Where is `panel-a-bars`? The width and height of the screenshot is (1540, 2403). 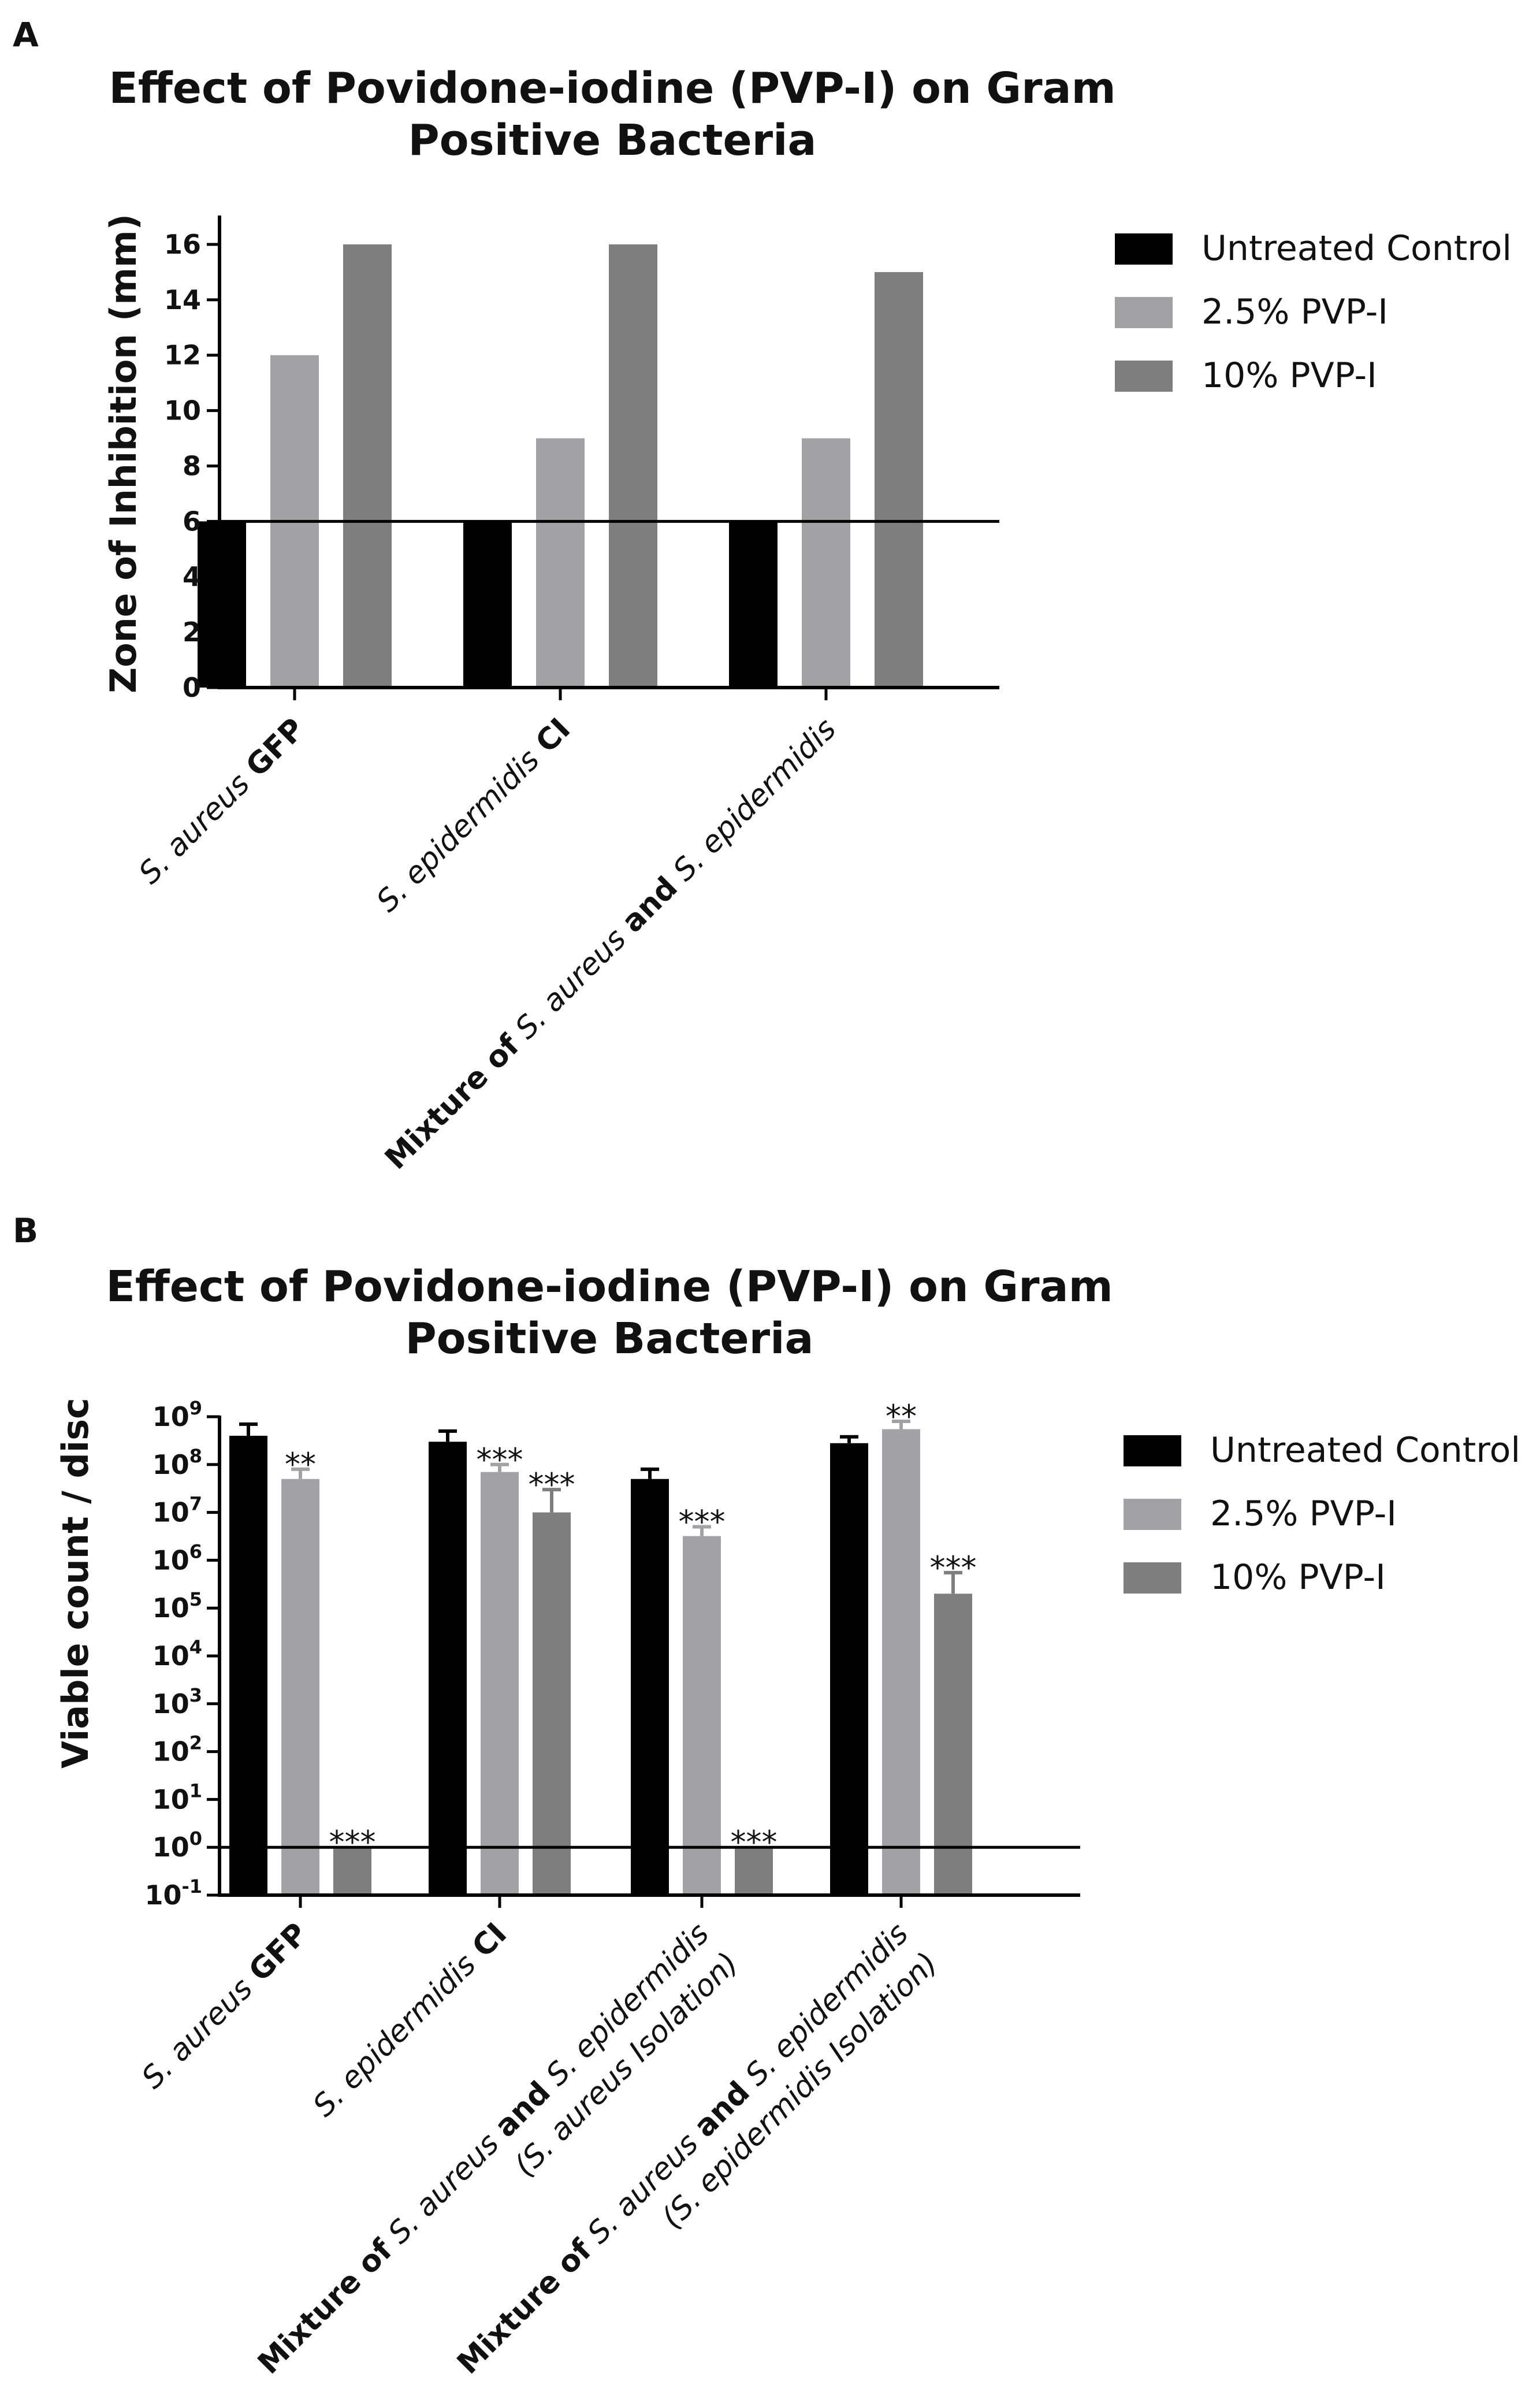
panel-a-bars is located at coordinates (560, 466).